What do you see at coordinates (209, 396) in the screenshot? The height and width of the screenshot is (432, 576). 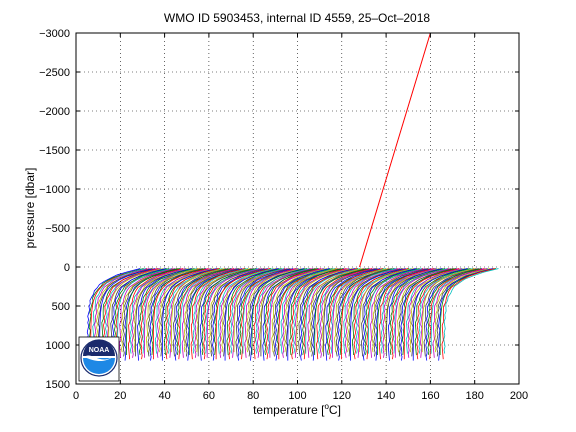 I see `x-tick-label: 60` at bounding box center [209, 396].